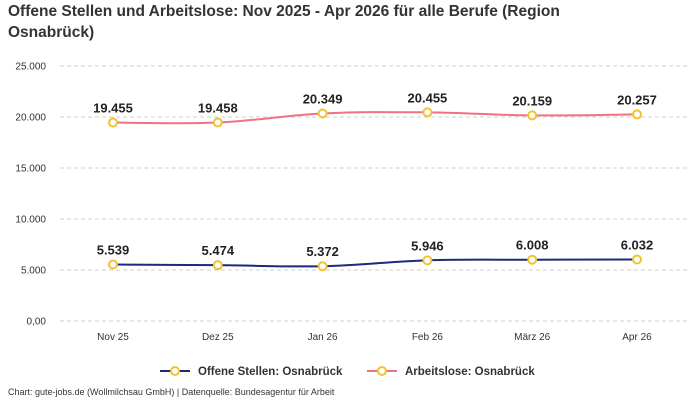  Describe the element at coordinates (532, 100) in the screenshot. I see `data-label: 20.159` at that location.